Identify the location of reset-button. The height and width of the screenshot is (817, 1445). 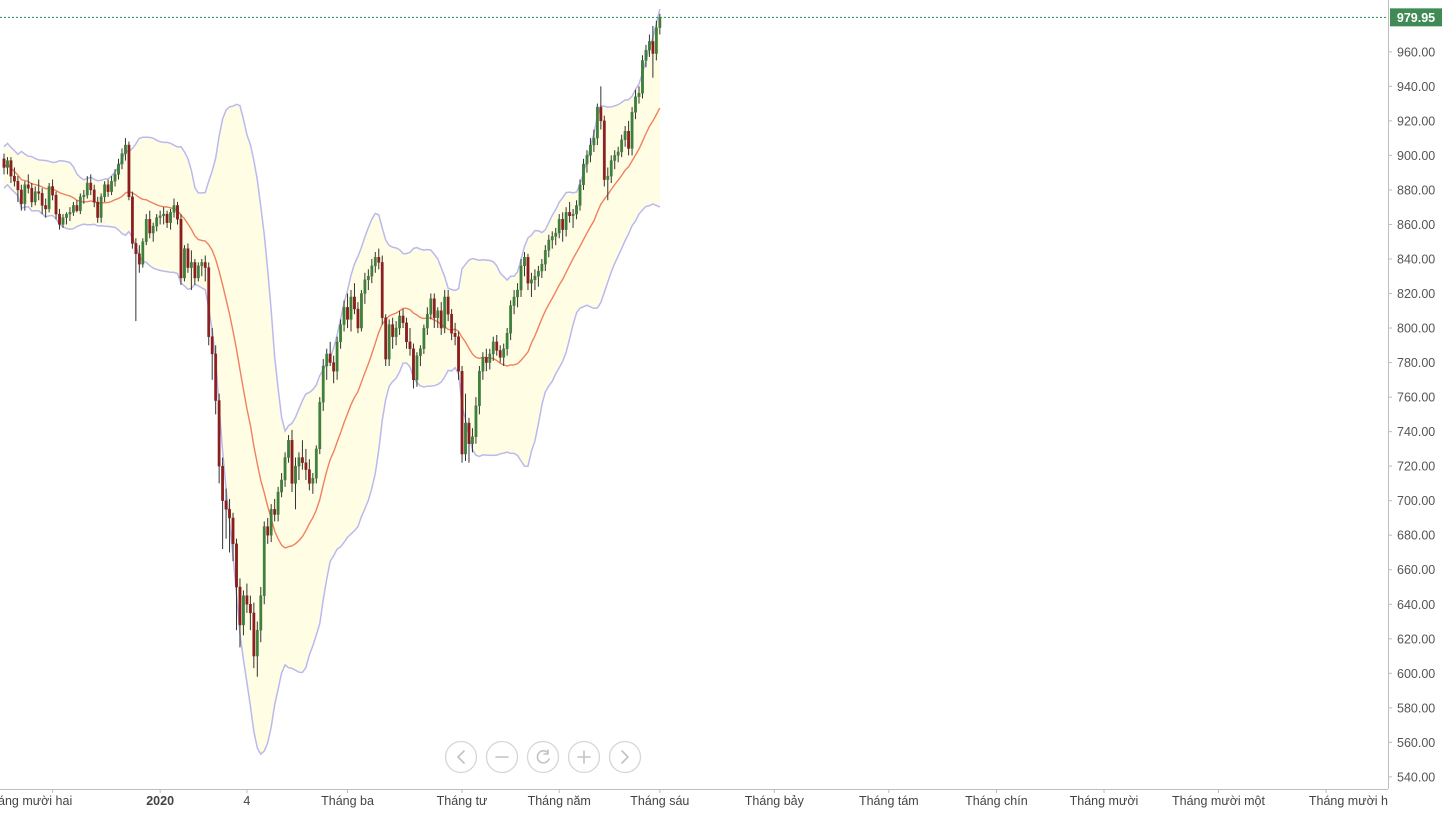
(543, 757).